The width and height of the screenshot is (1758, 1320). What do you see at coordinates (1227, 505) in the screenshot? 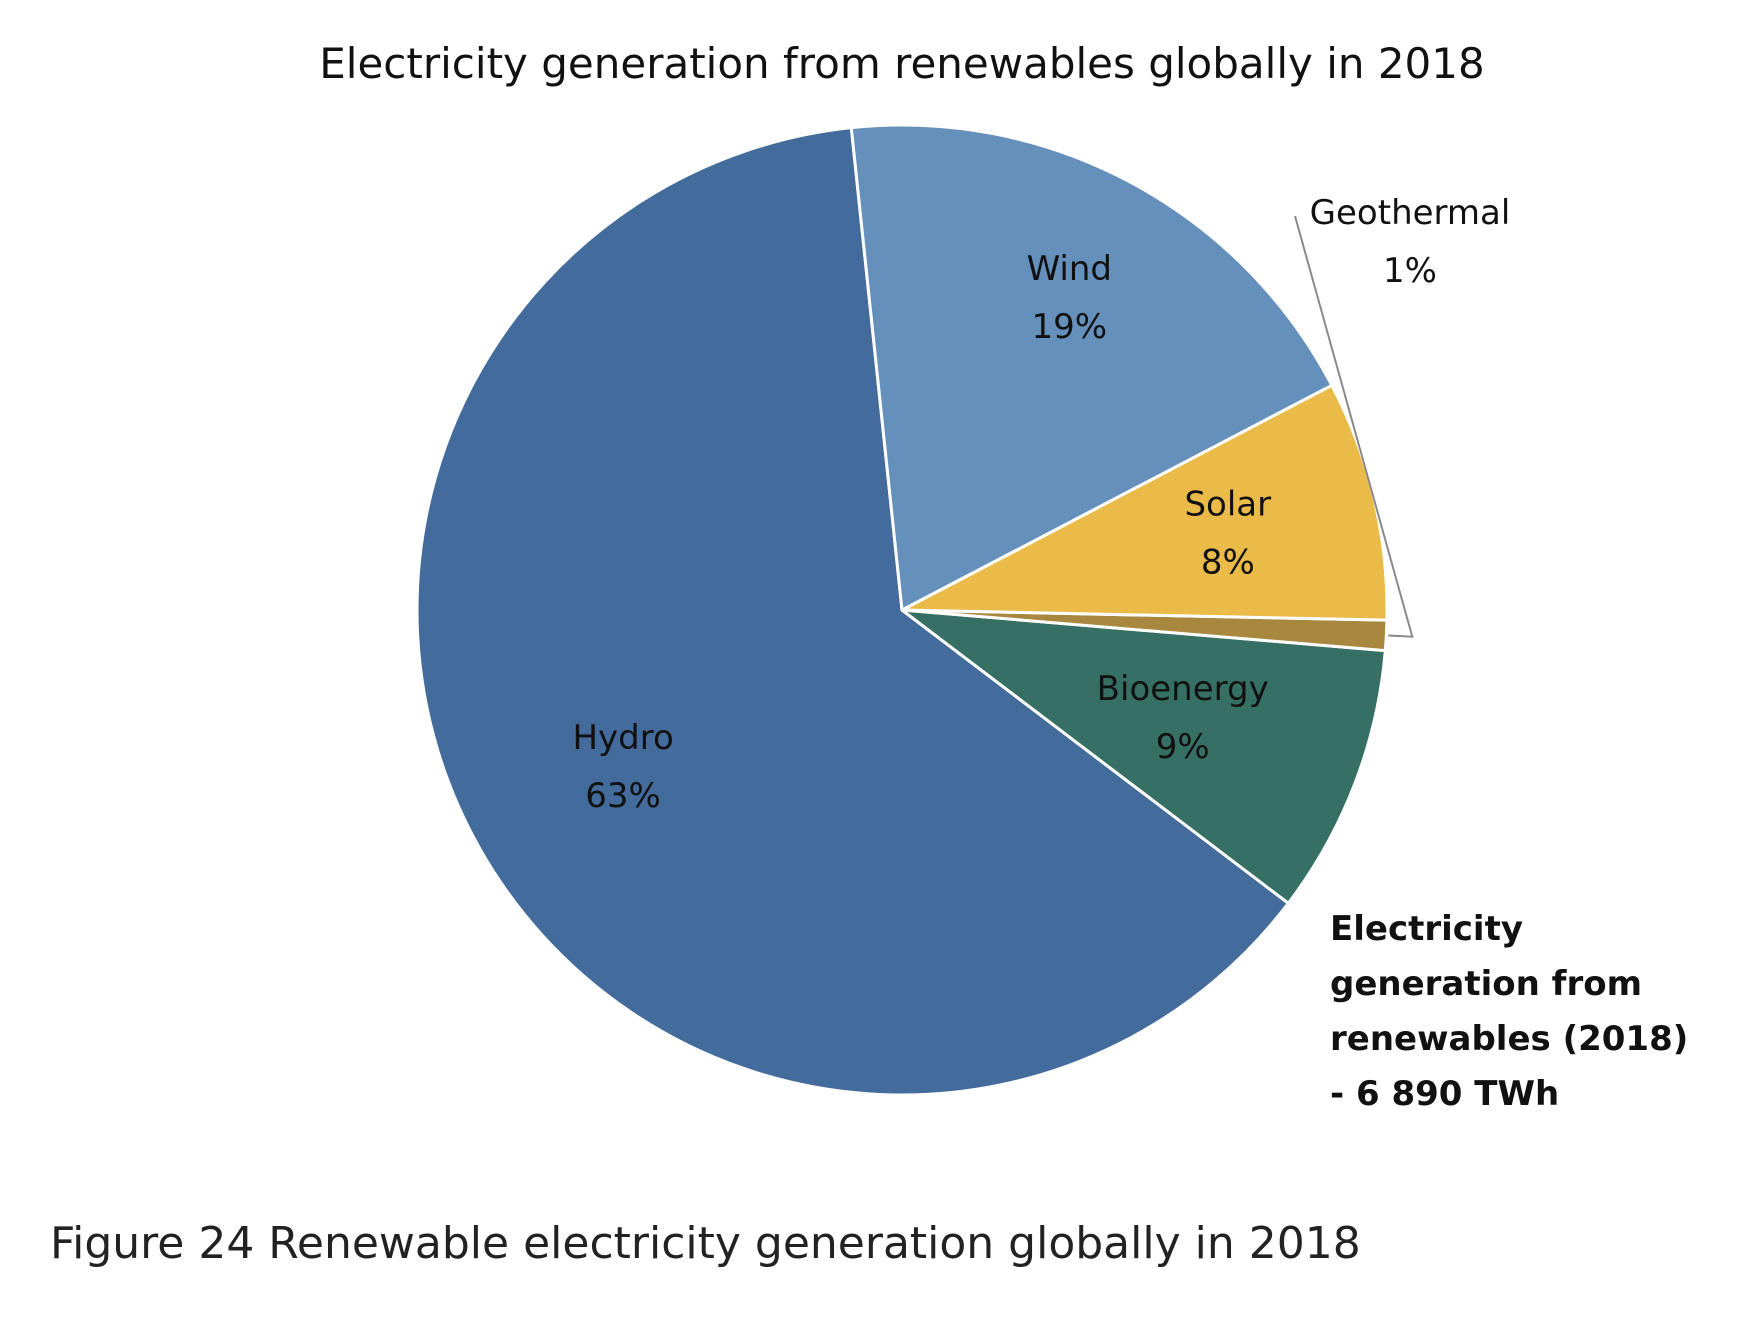
I see `slice-label-solar: Solar` at bounding box center [1227, 505].